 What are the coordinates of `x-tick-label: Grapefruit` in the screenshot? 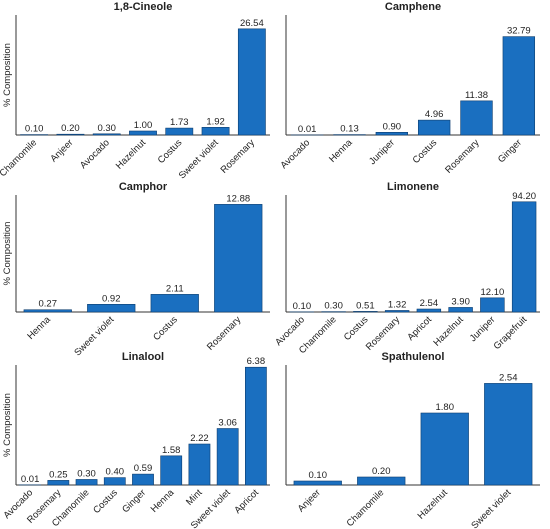 It's located at (511, 333).